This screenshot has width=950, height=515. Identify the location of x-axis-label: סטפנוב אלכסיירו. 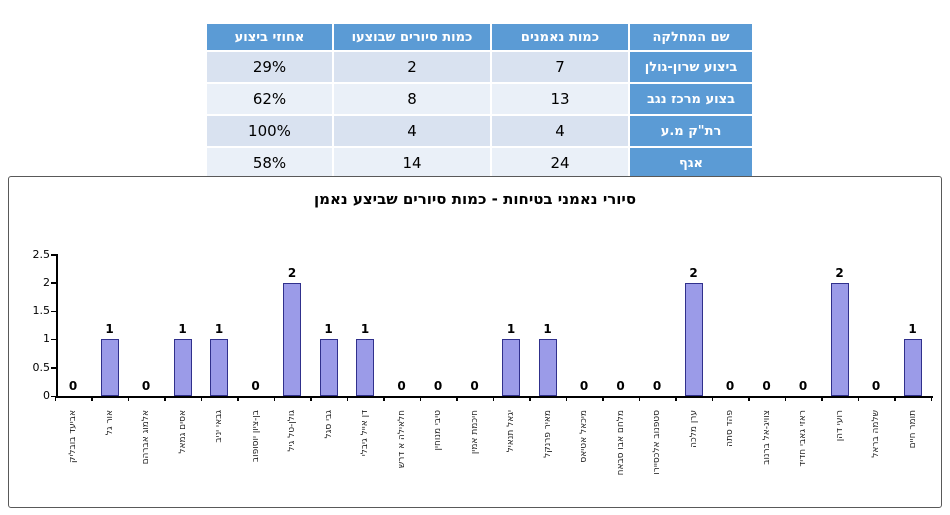
(657, 453).